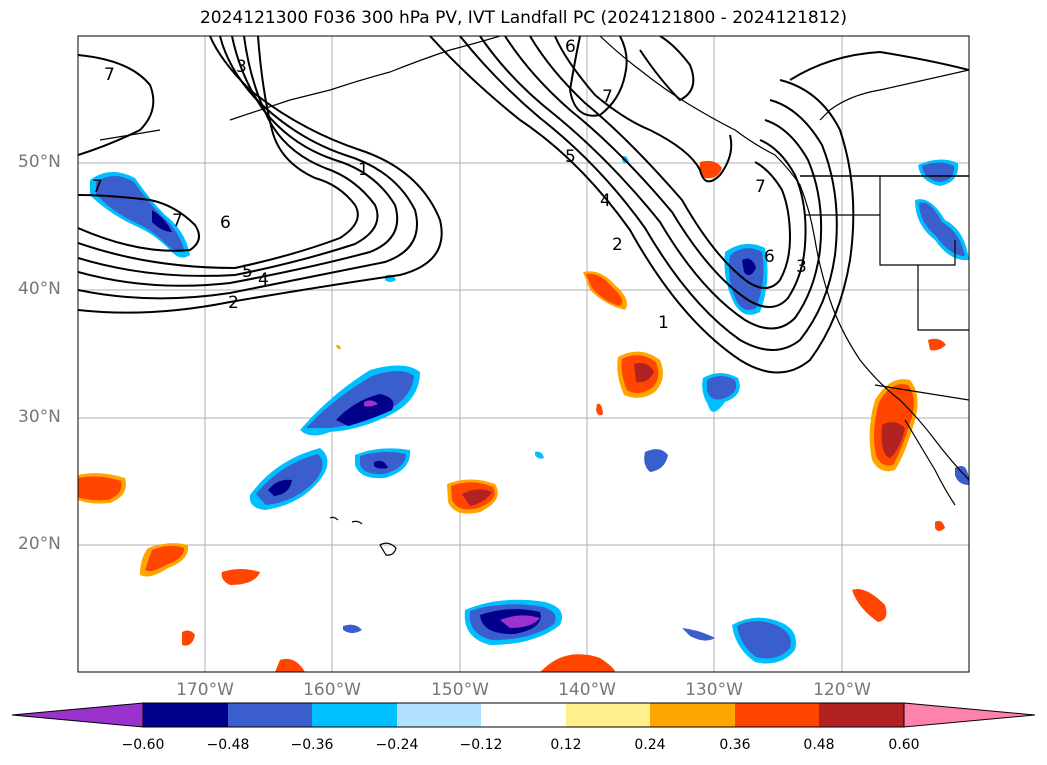 This screenshot has width=1047, height=765. Describe the element at coordinates (842, 690) in the screenshot. I see `lon-label: 120°W` at that location.